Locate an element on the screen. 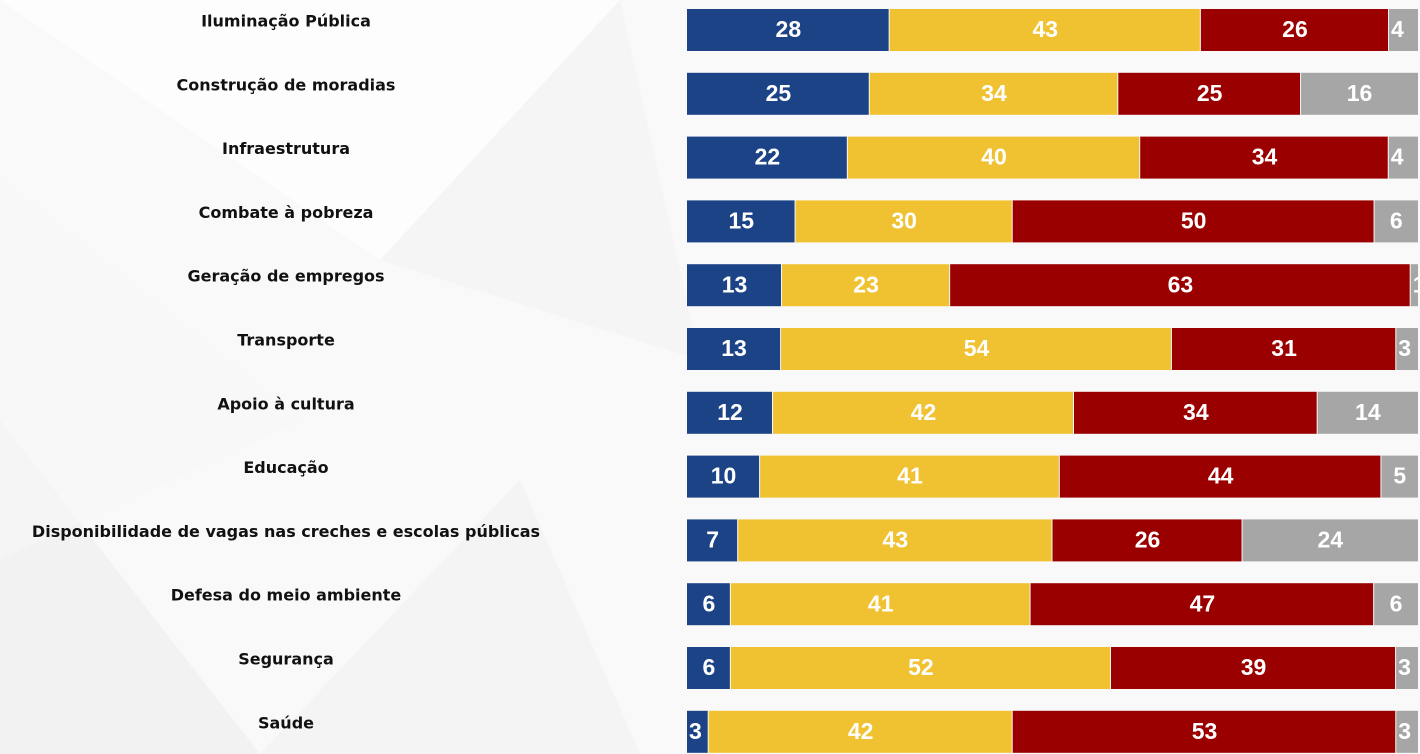  bar-row: 3 42 53 3 is located at coordinates (1052, 731).